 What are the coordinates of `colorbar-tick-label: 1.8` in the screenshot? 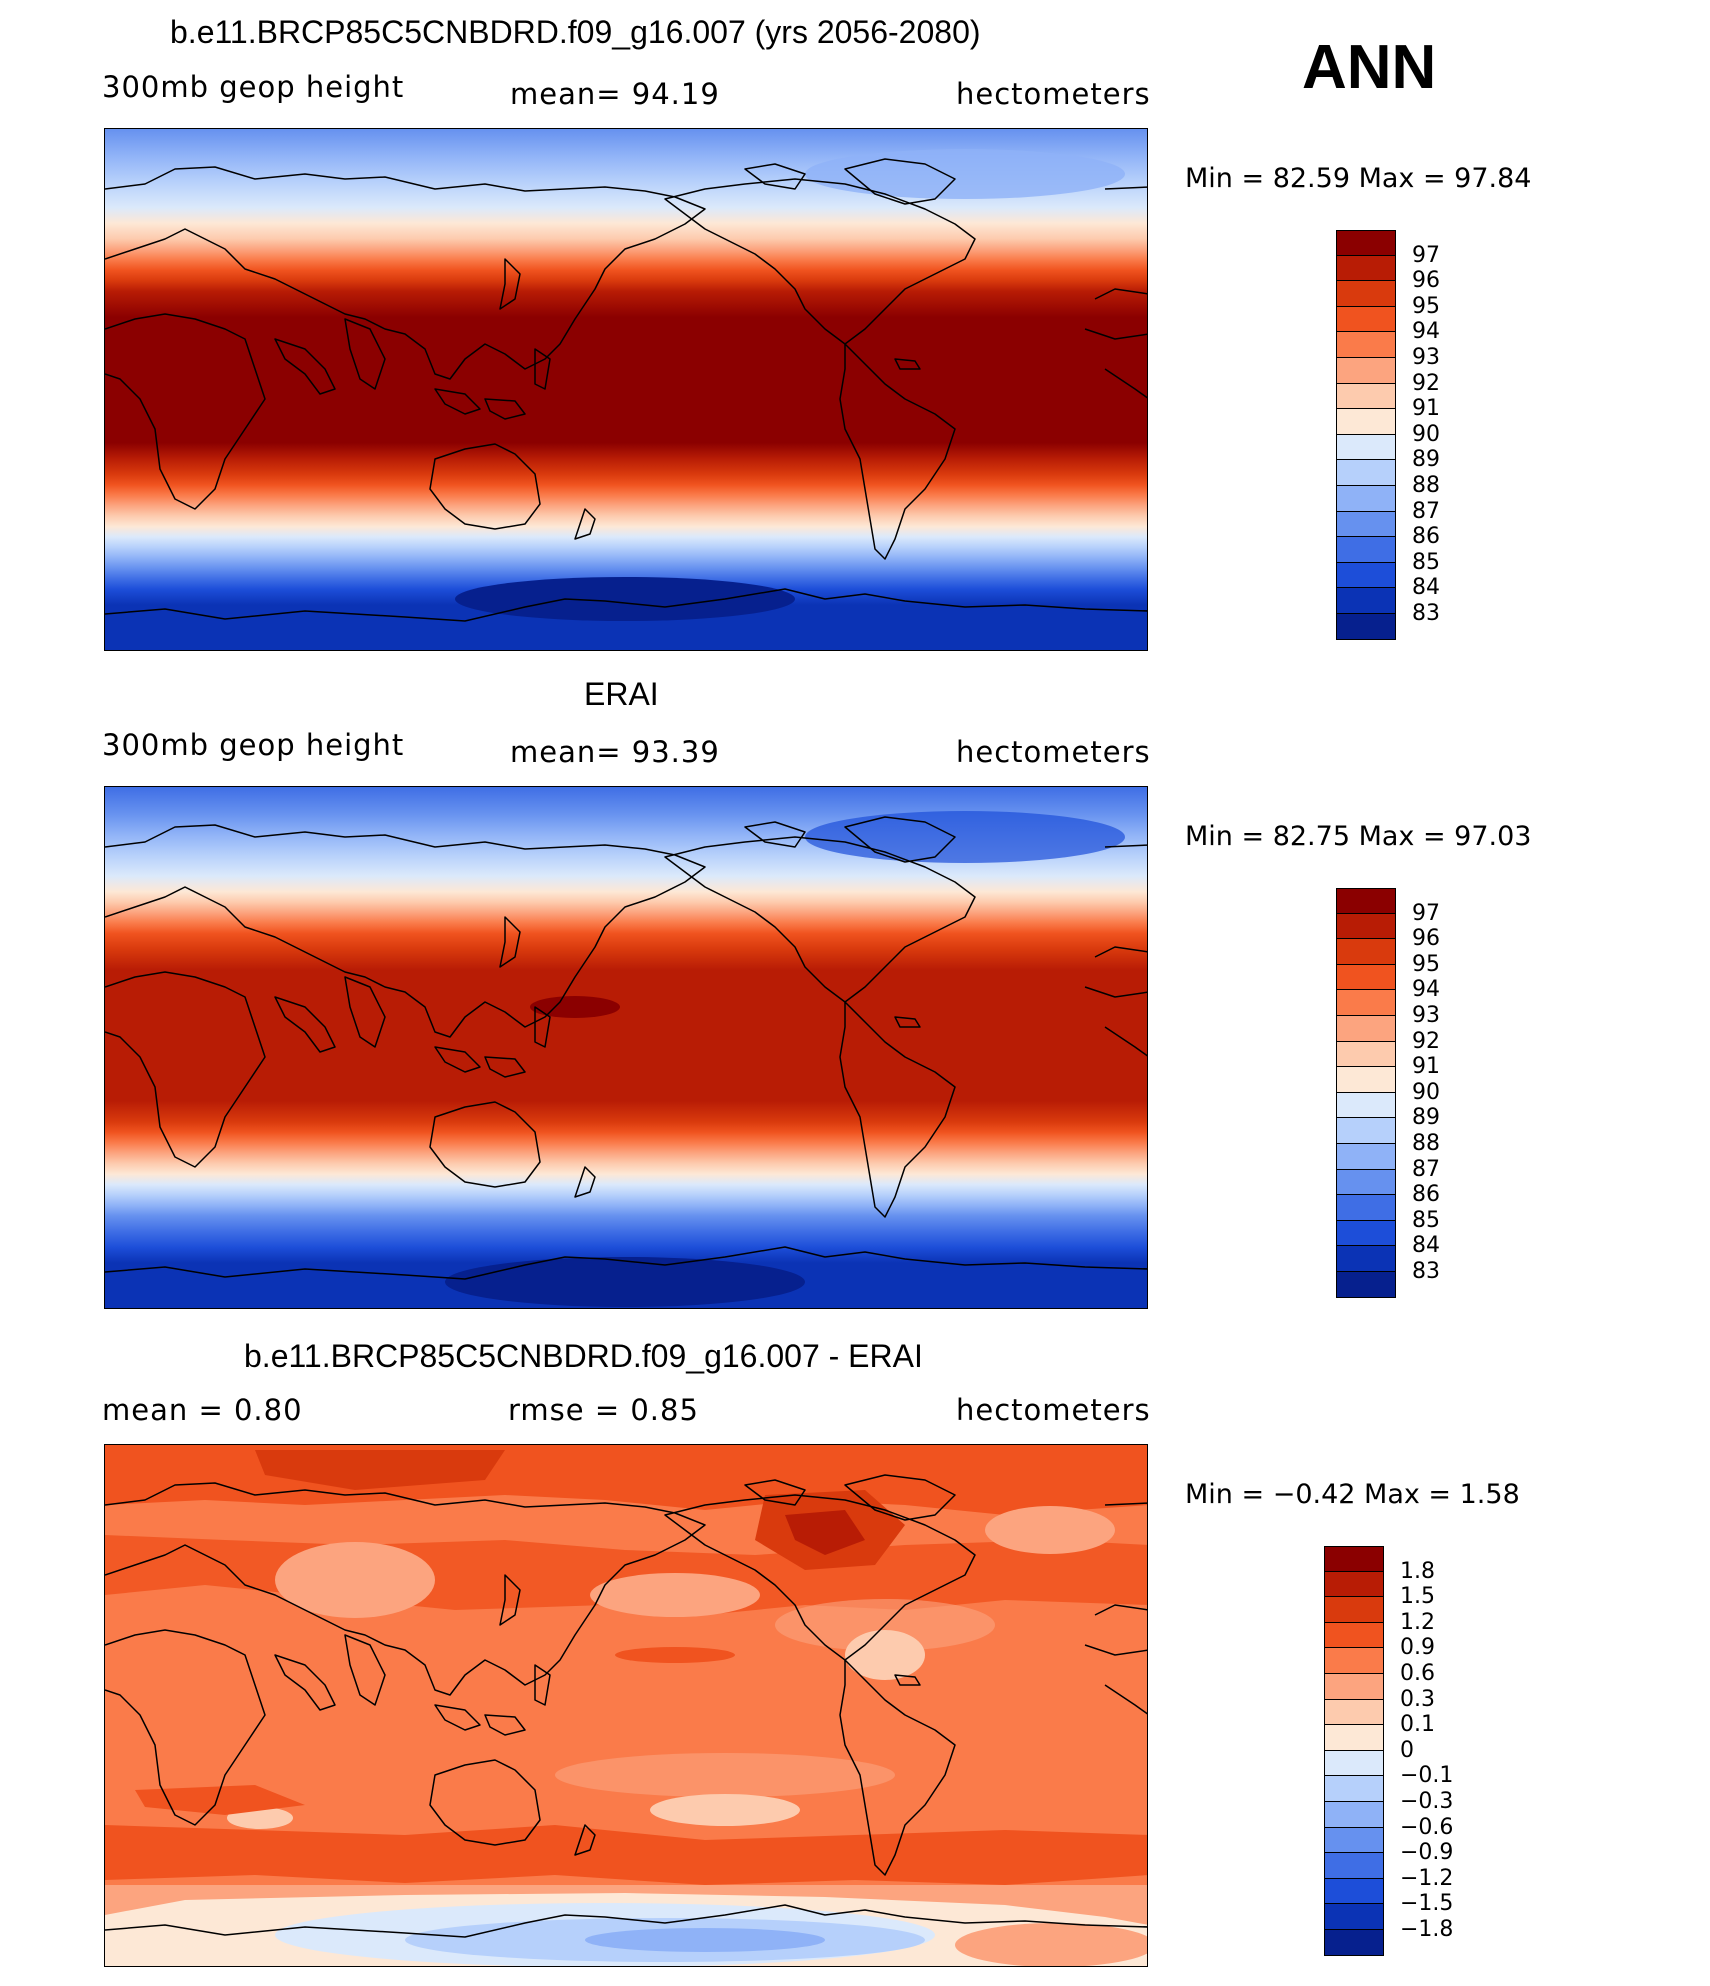 It's located at (1417, 1571).